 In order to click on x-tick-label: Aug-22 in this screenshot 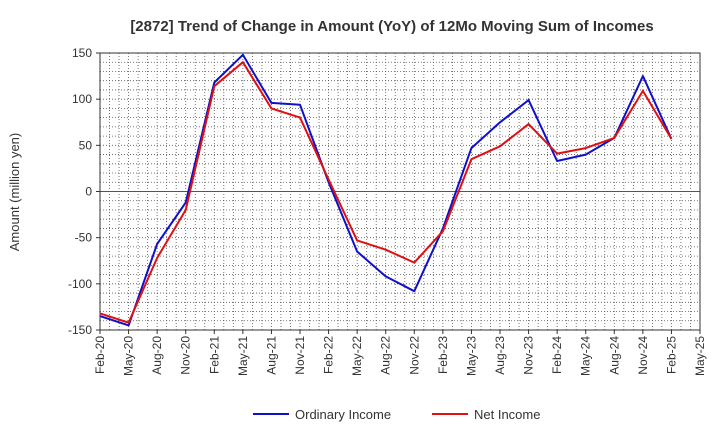, I will do `click(386, 355)`.